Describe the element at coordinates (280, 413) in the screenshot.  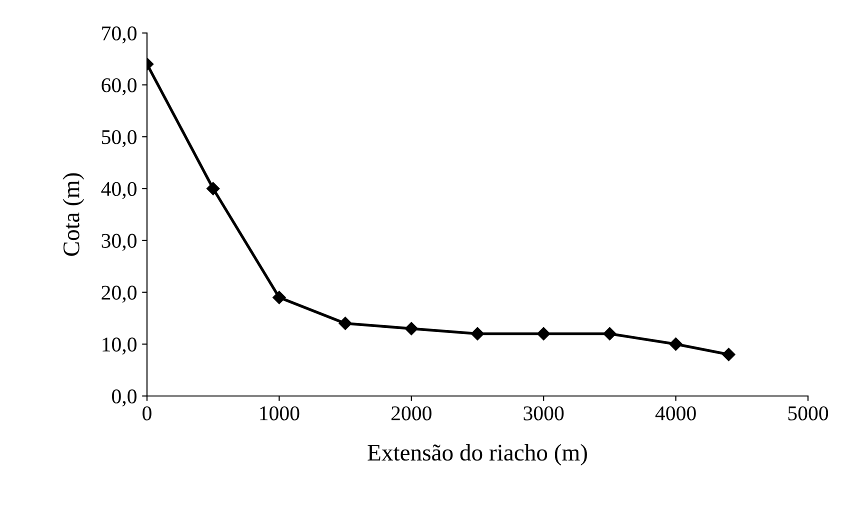
I see `x-tick-label: 1000` at that location.